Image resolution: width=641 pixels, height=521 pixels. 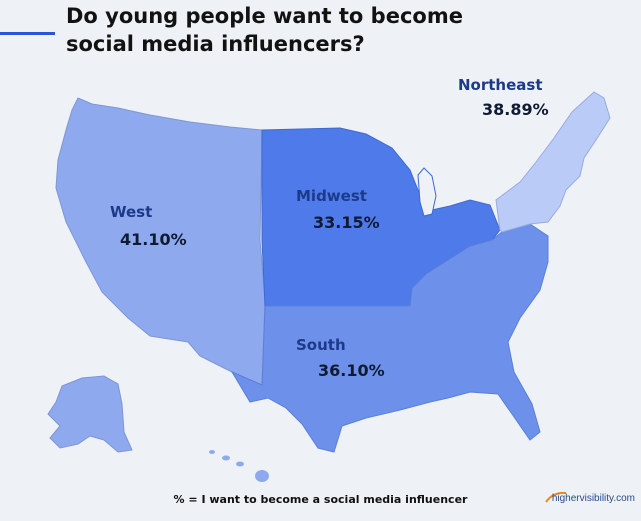 What do you see at coordinates (90, 414) in the screenshot?
I see `alaska-shape` at bounding box center [90, 414].